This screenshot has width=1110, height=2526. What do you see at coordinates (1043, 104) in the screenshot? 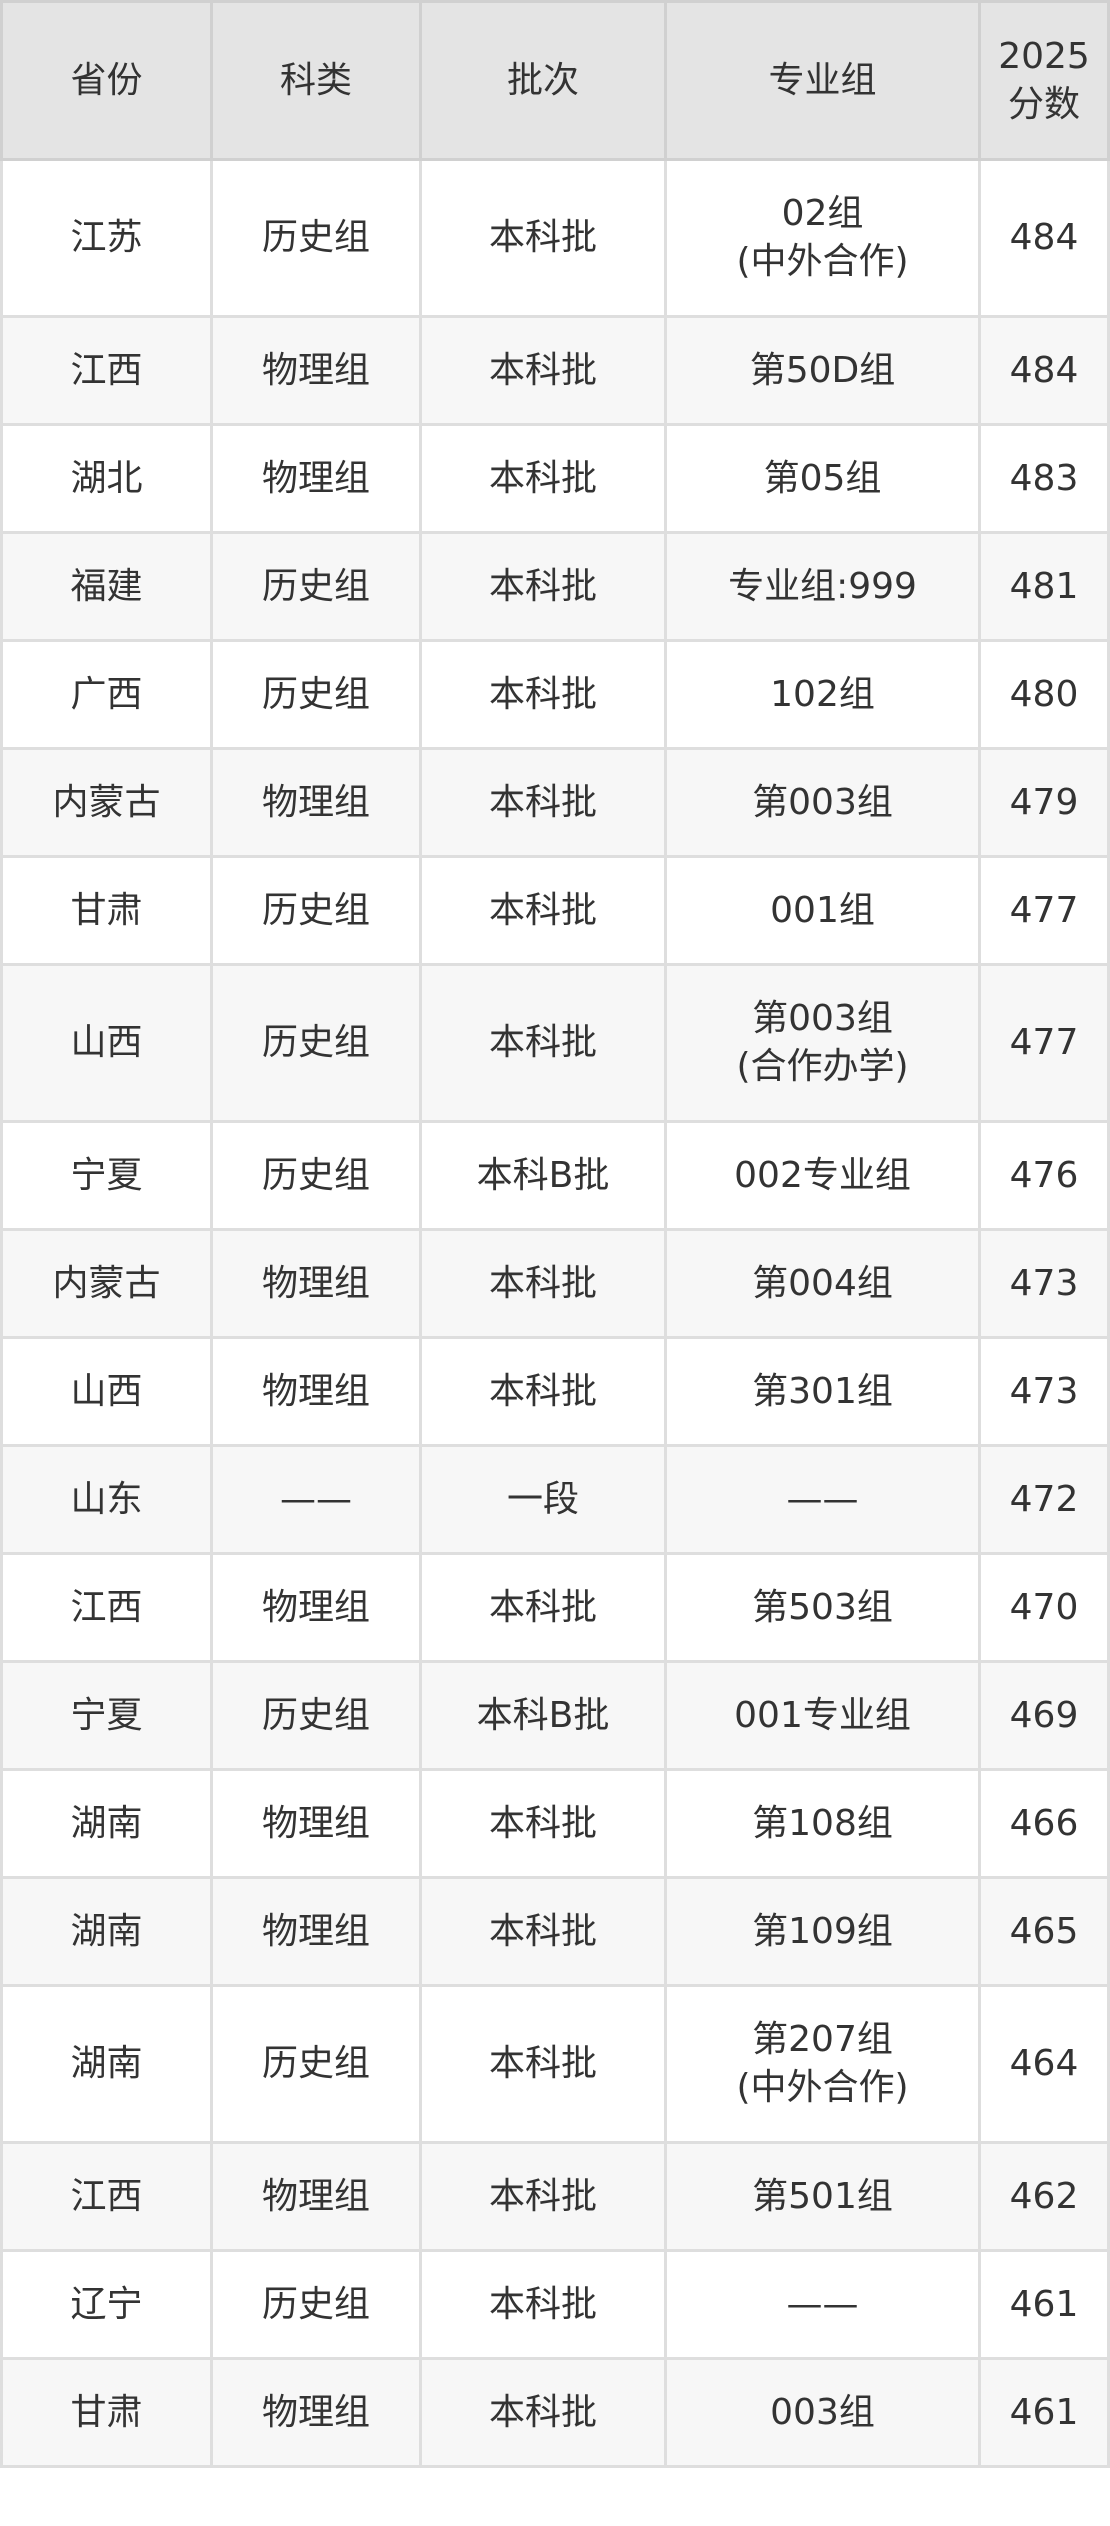
I see `header-score-label: 分数` at bounding box center [1043, 104].